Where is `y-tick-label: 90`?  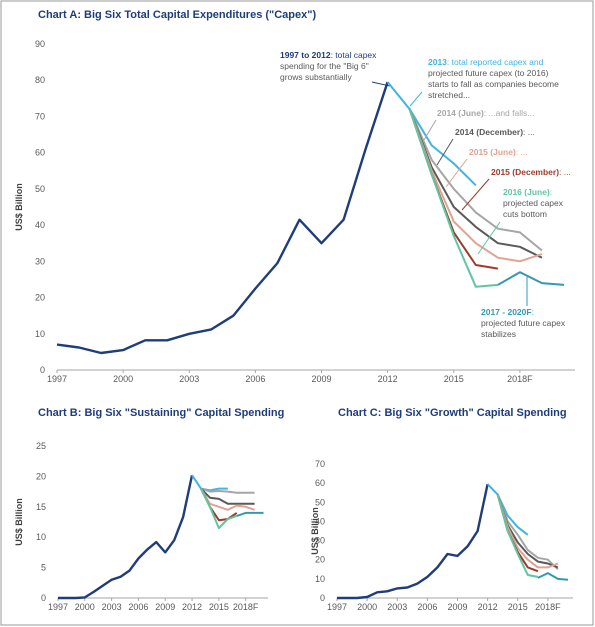
y-tick-label: 90 is located at coordinates (40, 44).